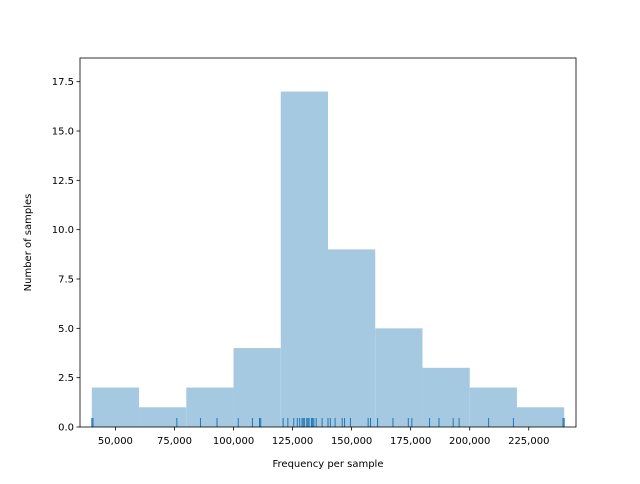 This screenshot has width=640, height=484. I want to click on x-axis-label: Frequency per sample, so click(328, 464).